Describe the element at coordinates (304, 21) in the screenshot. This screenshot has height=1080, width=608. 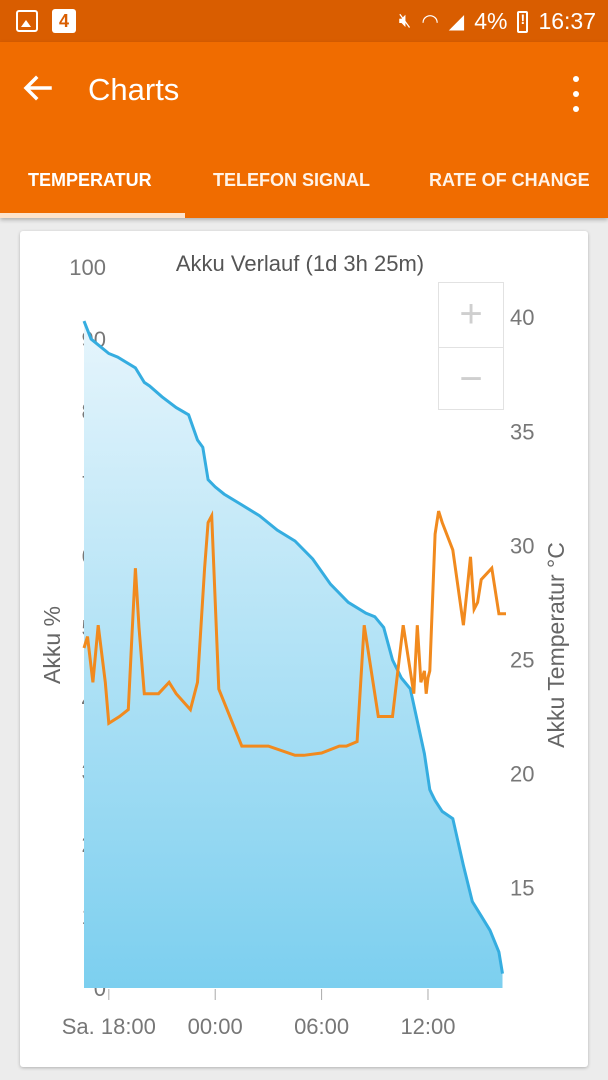
I see `status-bar: 4 🔇︎ ◠ ◢ 4% 16:37` at that location.